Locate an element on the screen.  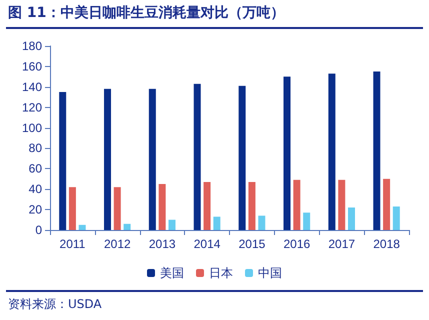
y-tick-label: 140 is located at coordinates (32, 87).